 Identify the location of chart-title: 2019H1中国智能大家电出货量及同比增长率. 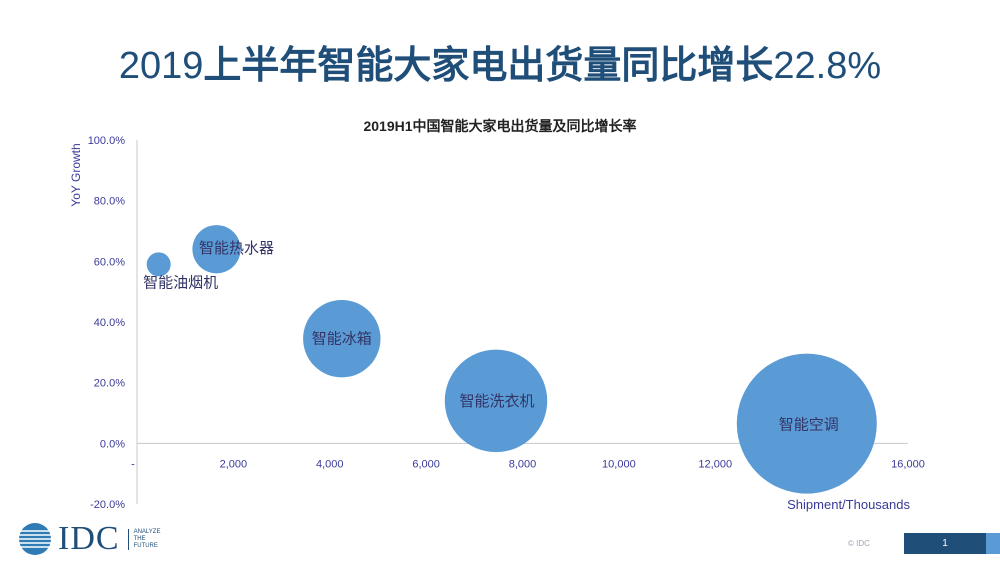
(500, 126).